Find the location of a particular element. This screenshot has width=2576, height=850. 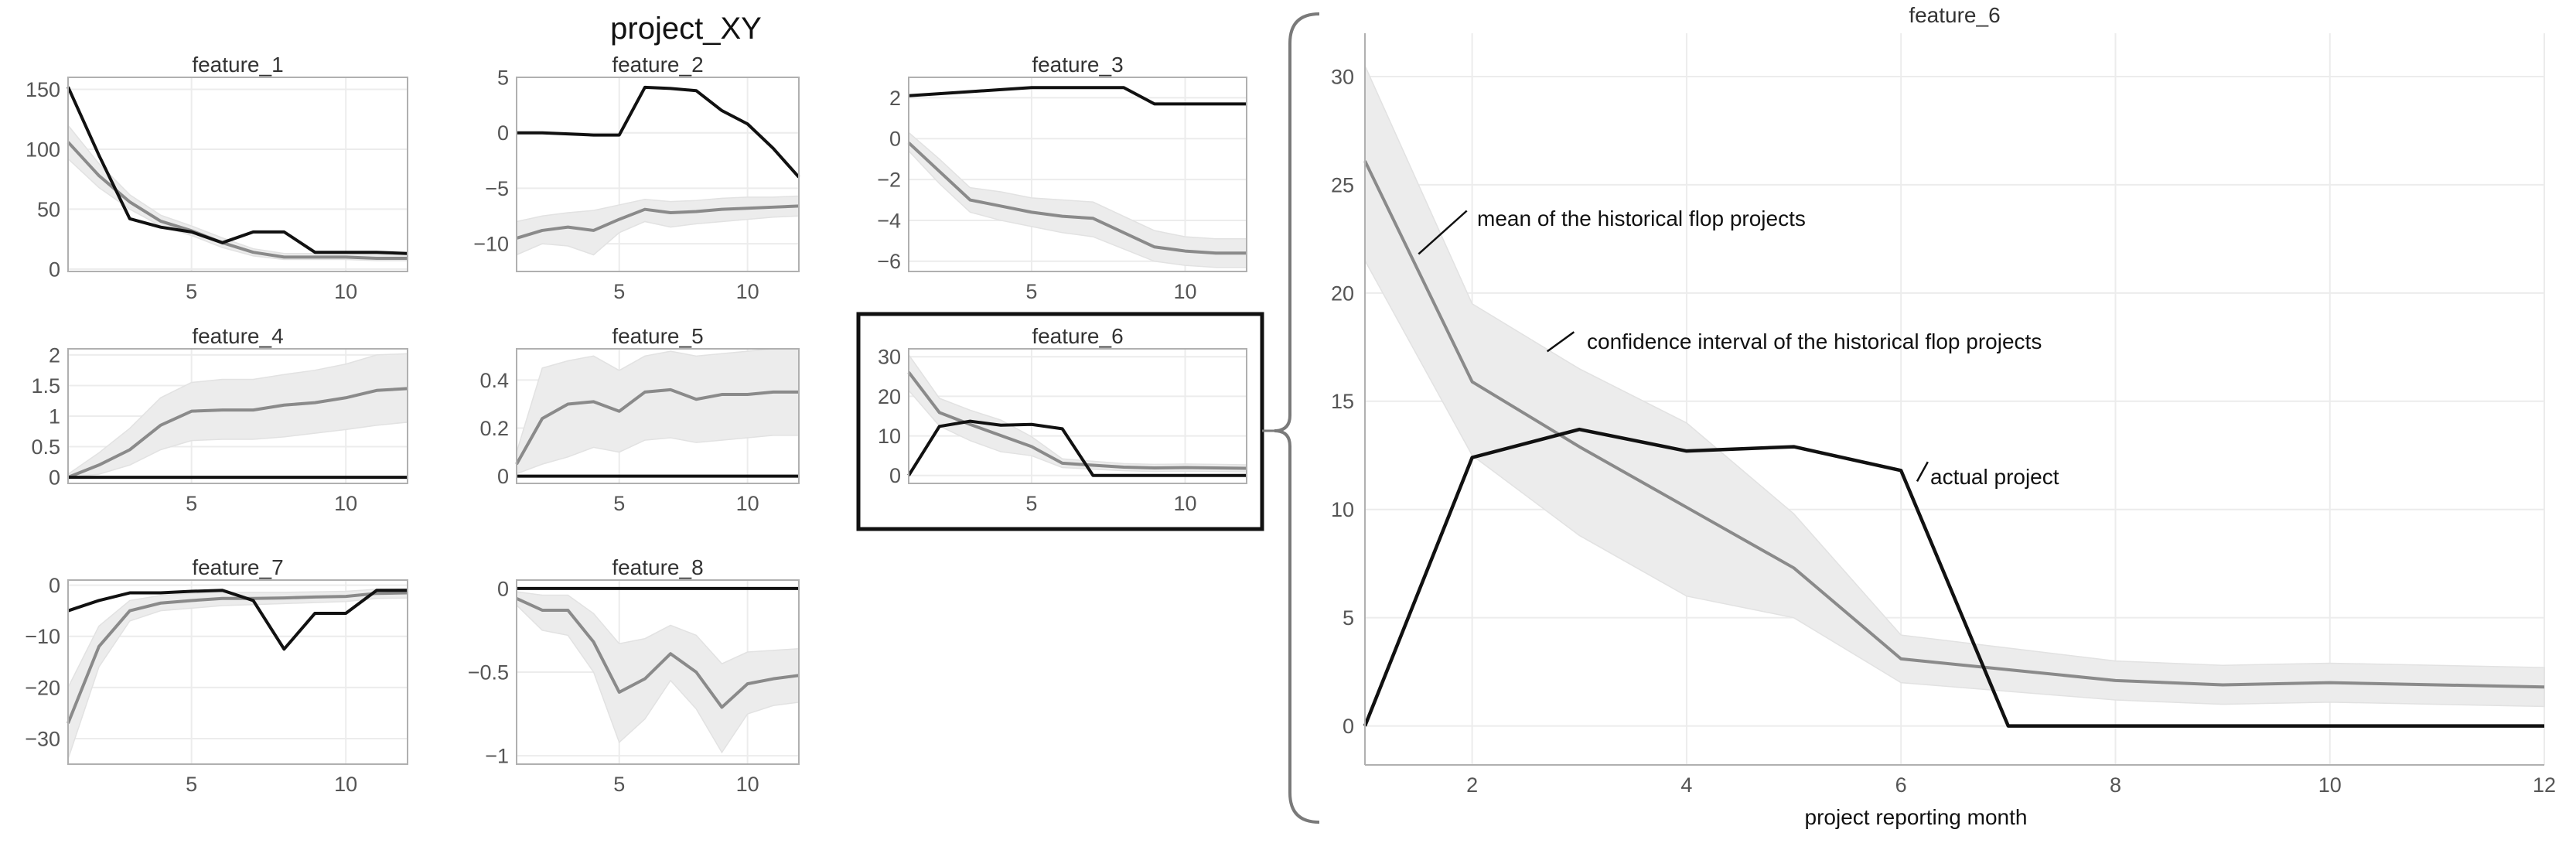

y-tick-label: −20 is located at coordinates (43, 687).